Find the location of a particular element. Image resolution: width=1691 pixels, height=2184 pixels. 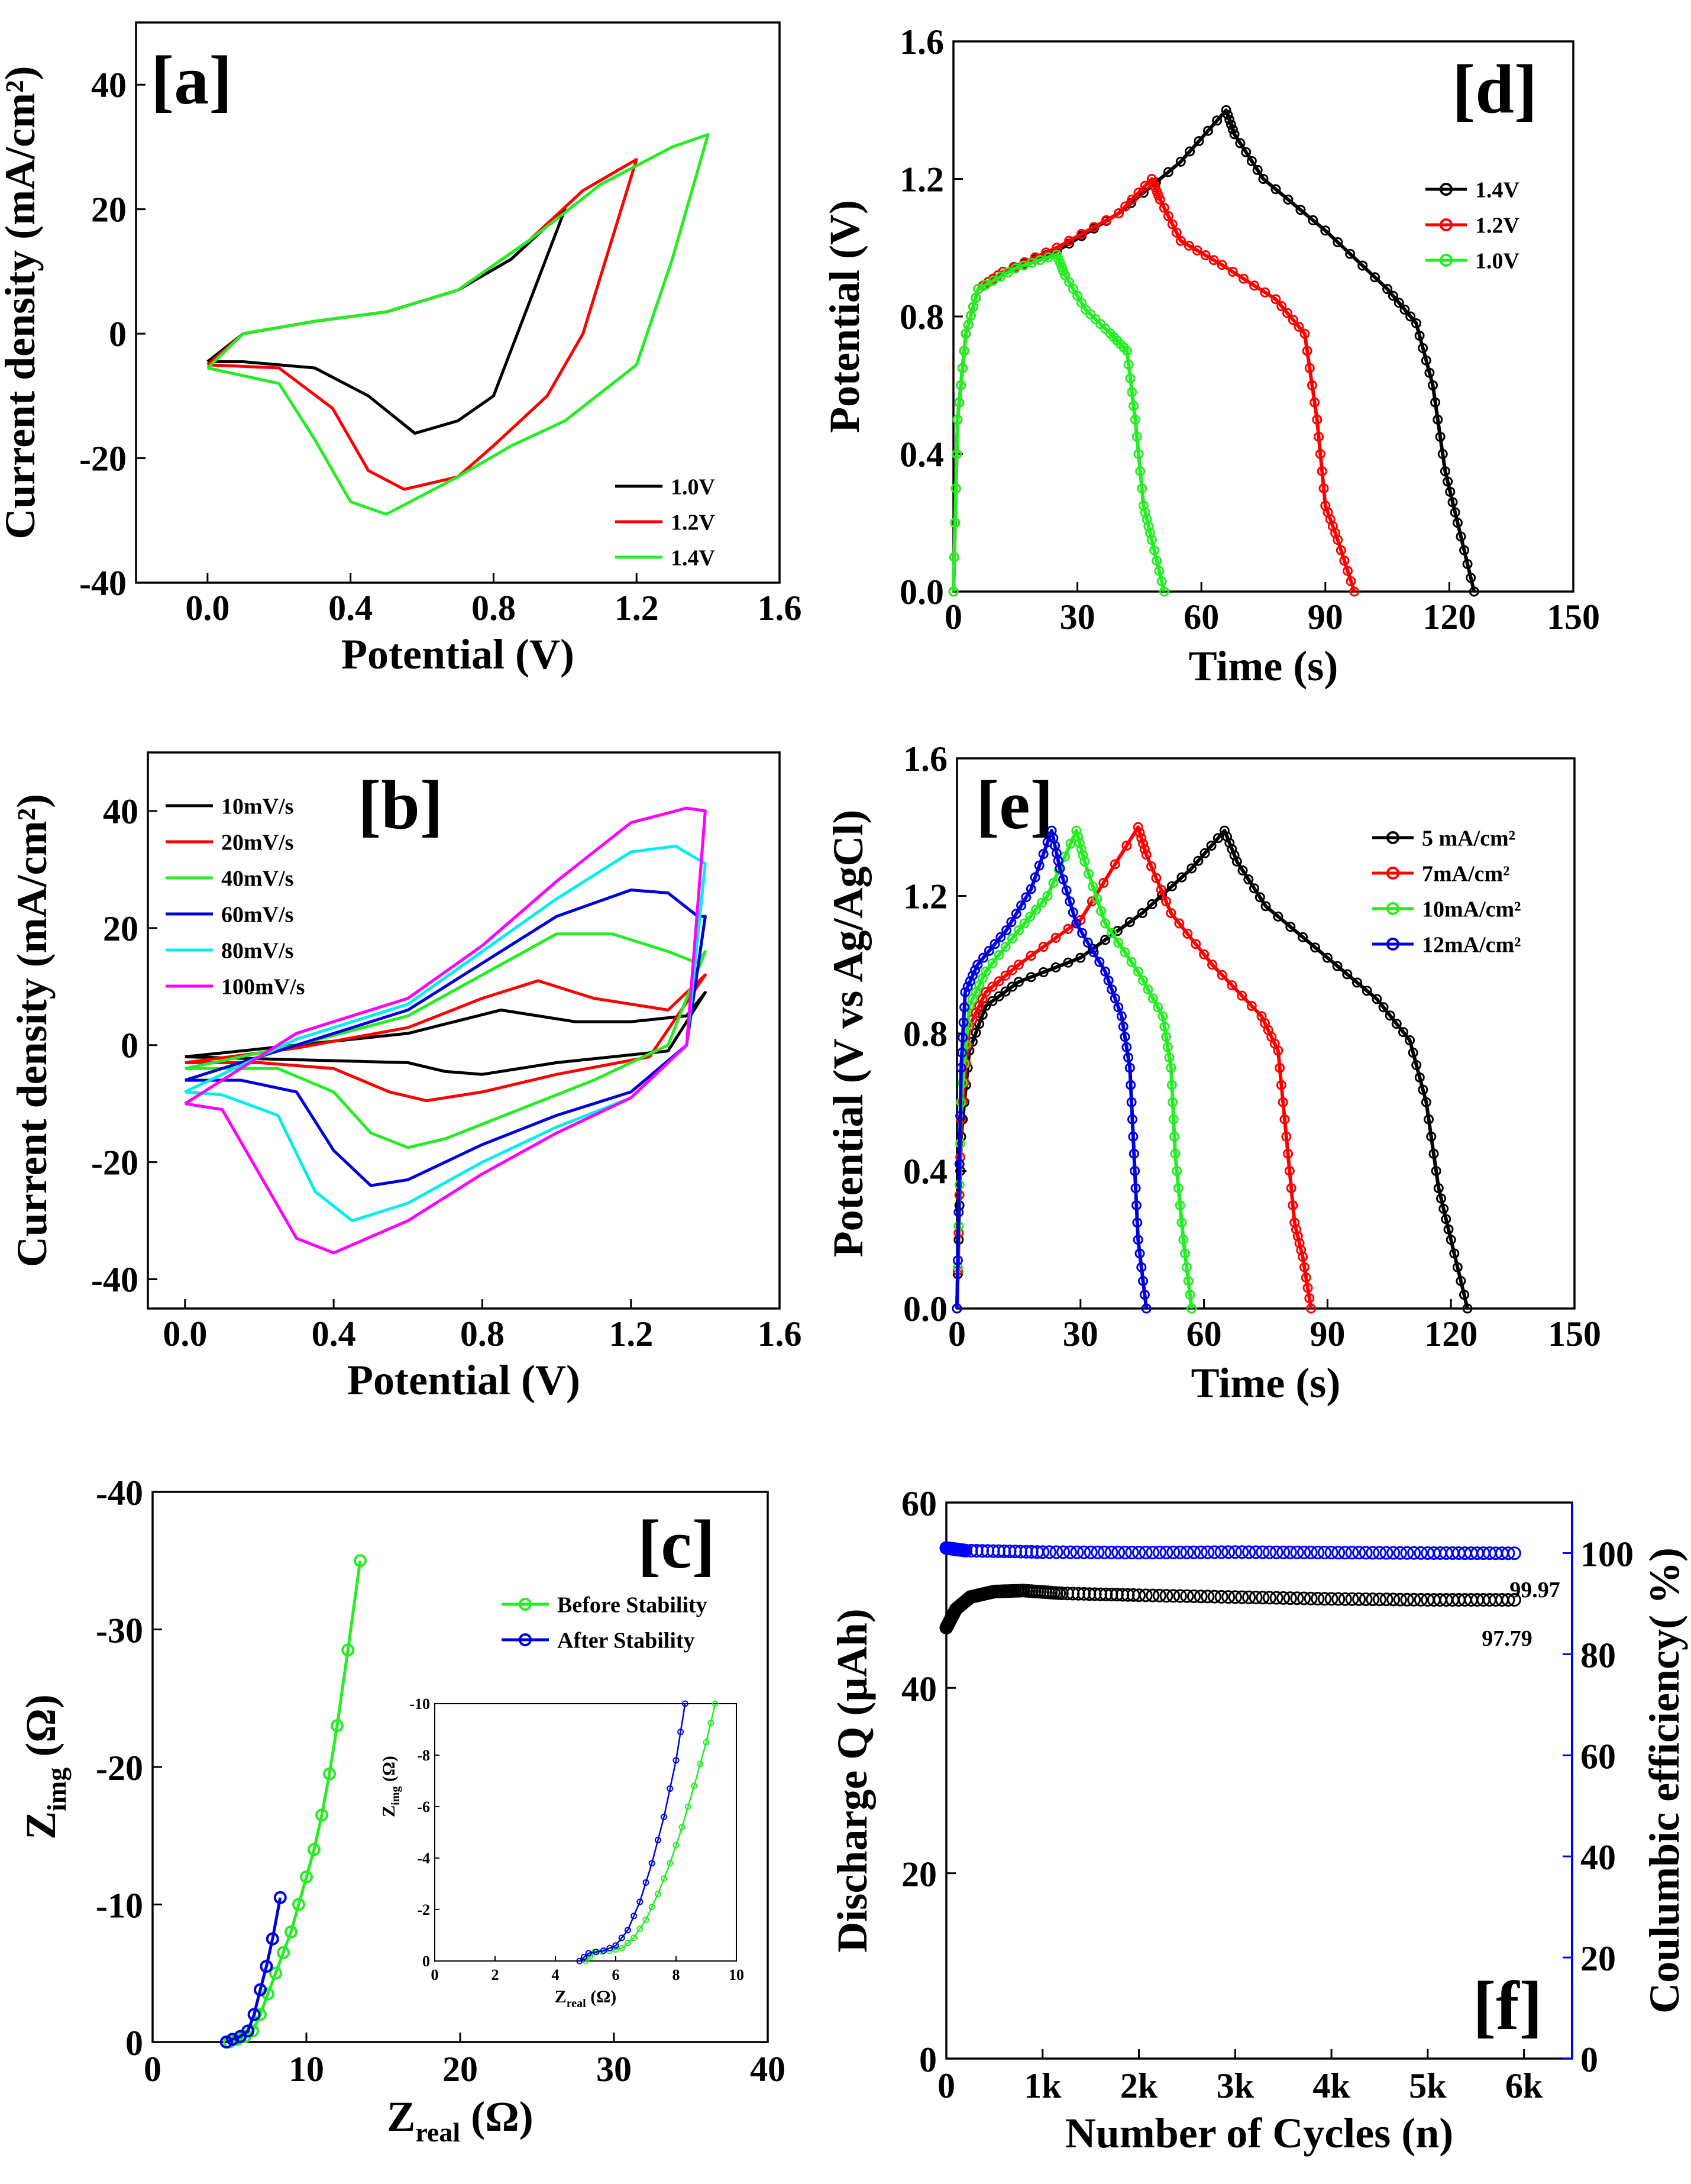

x-tick-label: 90 is located at coordinates (1325, 617).